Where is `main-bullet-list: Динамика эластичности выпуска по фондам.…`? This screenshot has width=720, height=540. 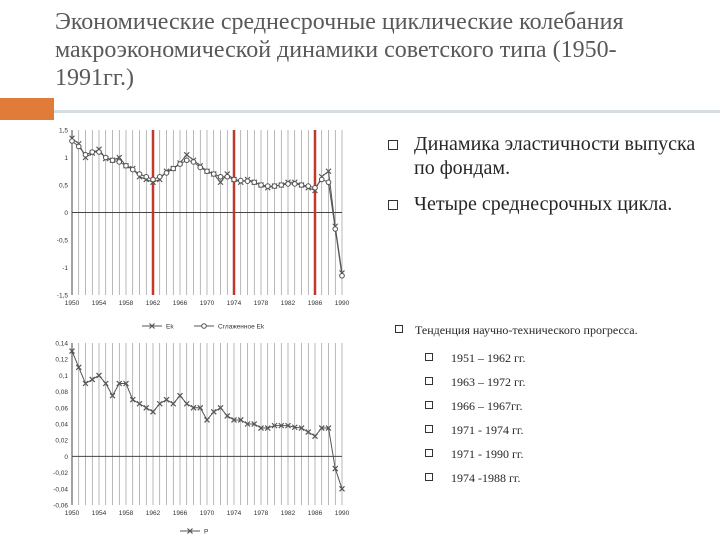 main-bullet-list: Динамика эластичности выпуска по фондам.… is located at coordinates (548, 180).